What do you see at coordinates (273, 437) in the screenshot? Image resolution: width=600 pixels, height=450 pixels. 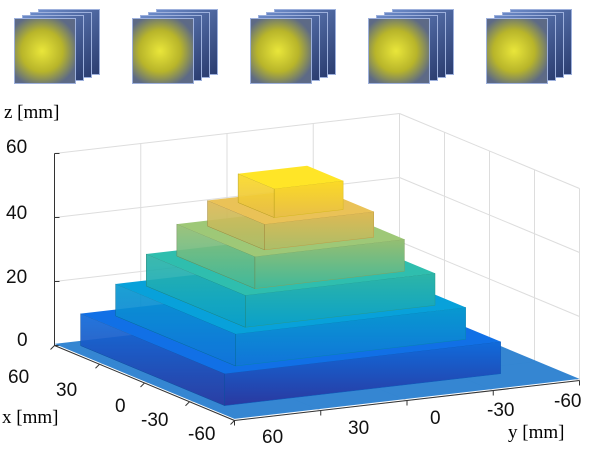 I see `y-tick: 60` at bounding box center [273, 437].